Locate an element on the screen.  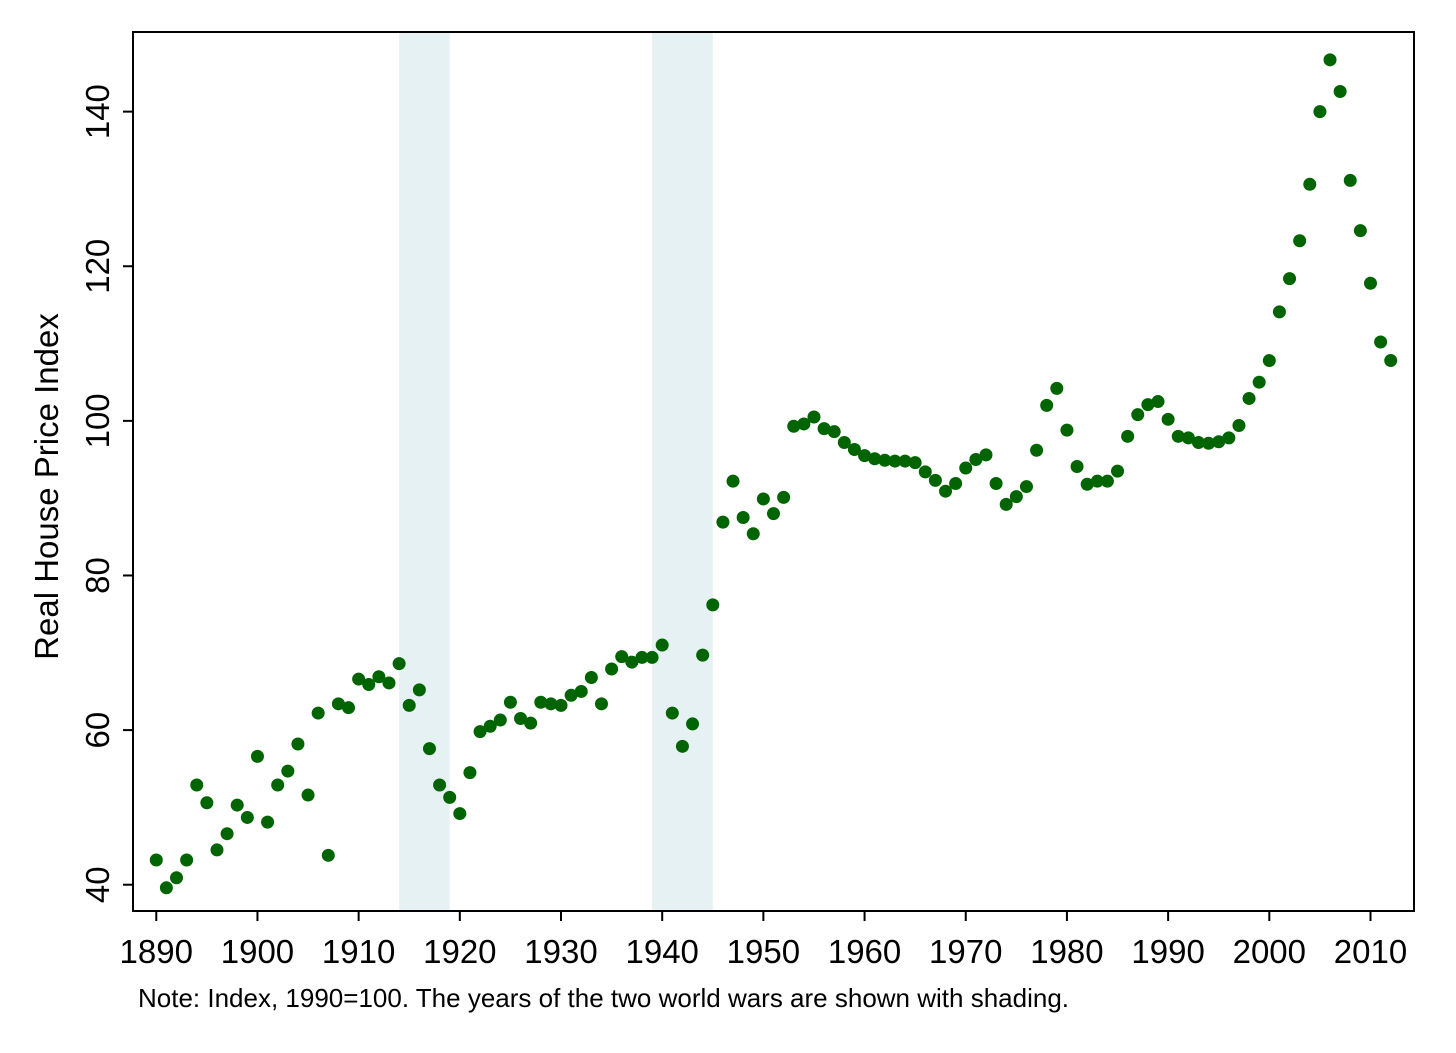
x-tick-label: 1920 is located at coordinates (459, 951).